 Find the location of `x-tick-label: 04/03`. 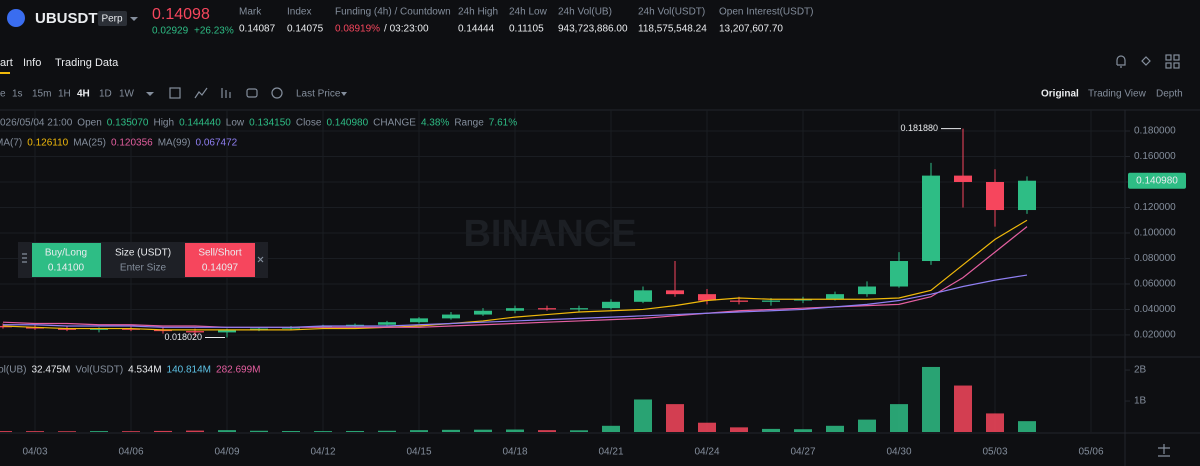

x-tick-label: 04/03 is located at coordinates (34, 452).